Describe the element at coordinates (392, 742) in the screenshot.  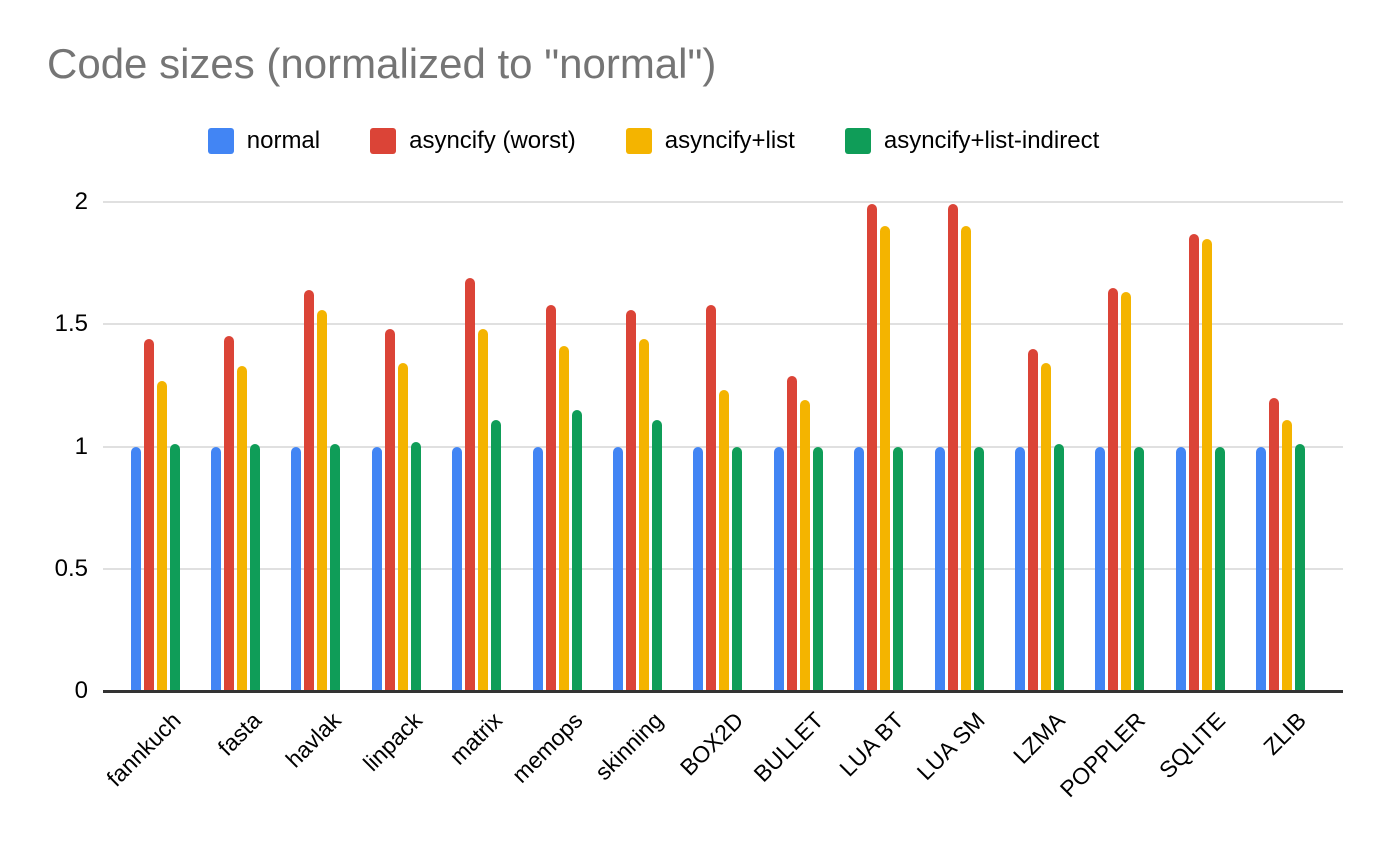
I see `x-axis-category-label: linpack` at that location.